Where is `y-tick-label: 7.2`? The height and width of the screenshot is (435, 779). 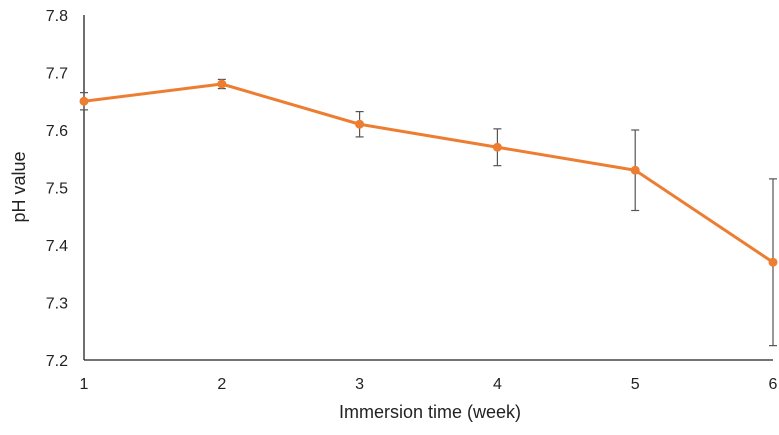
y-tick-label: 7.2 is located at coordinates (57, 361).